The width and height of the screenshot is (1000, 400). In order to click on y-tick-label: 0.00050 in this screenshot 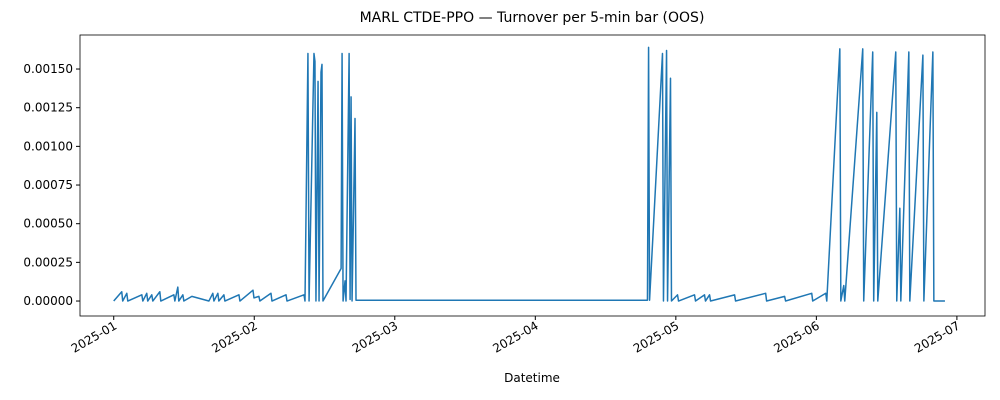, I will do `click(48, 224)`.